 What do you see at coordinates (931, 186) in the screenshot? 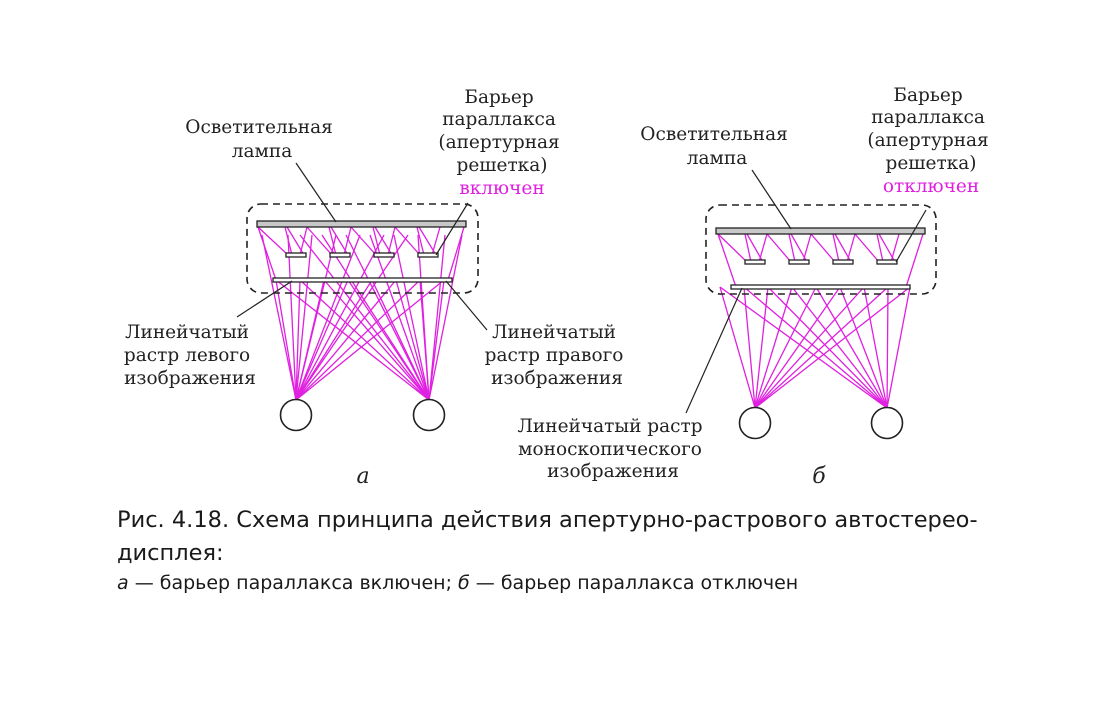
I see `barrier-state-b: отключен` at bounding box center [931, 186].